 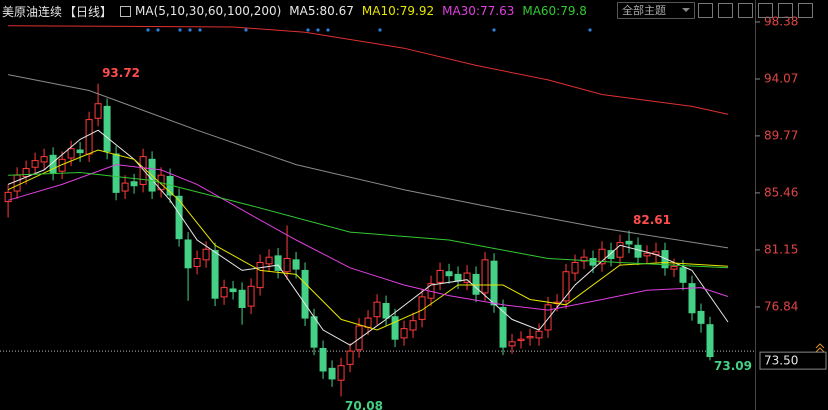 What do you see at coordinates (88, 11) in the screenshot?
I see `period: 【日线】` at bounding box center [88, 11].